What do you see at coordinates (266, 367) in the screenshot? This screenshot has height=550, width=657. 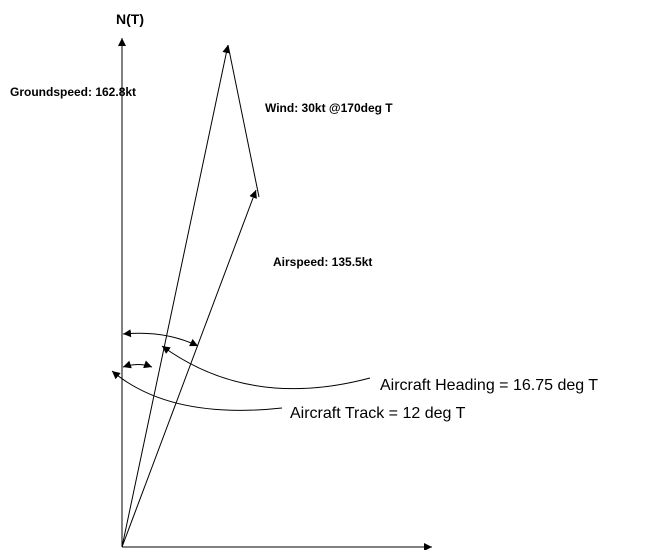 I see `heading-leader` at bounding box center [266, 367].